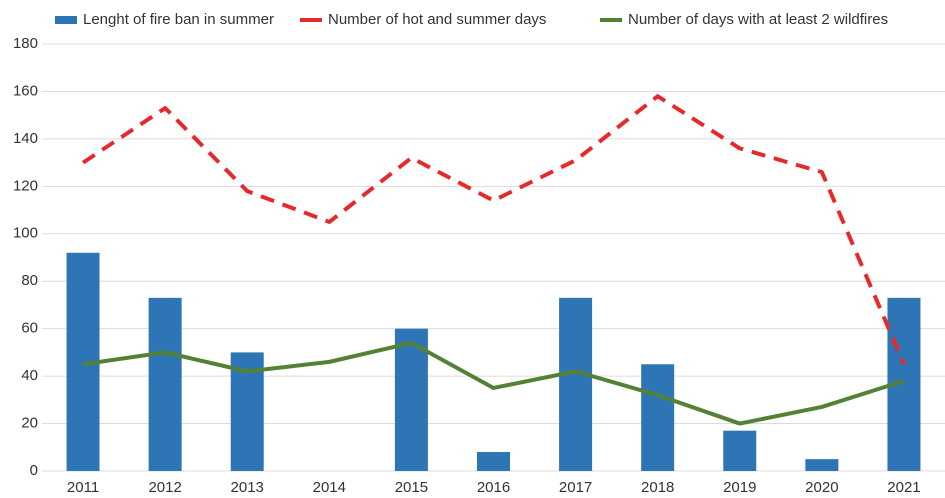 This screenshot has height=498, width=945. I want to click on y-tick-label: 60, so click(29, 328).